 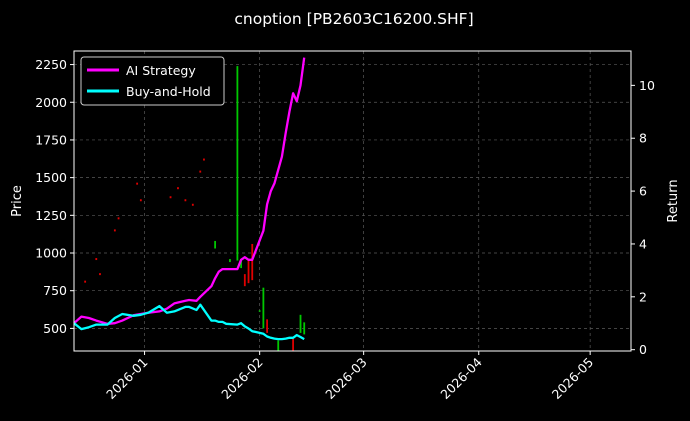 I want to click on x-tick-label: 2026-01, so click(x=127, y=379).